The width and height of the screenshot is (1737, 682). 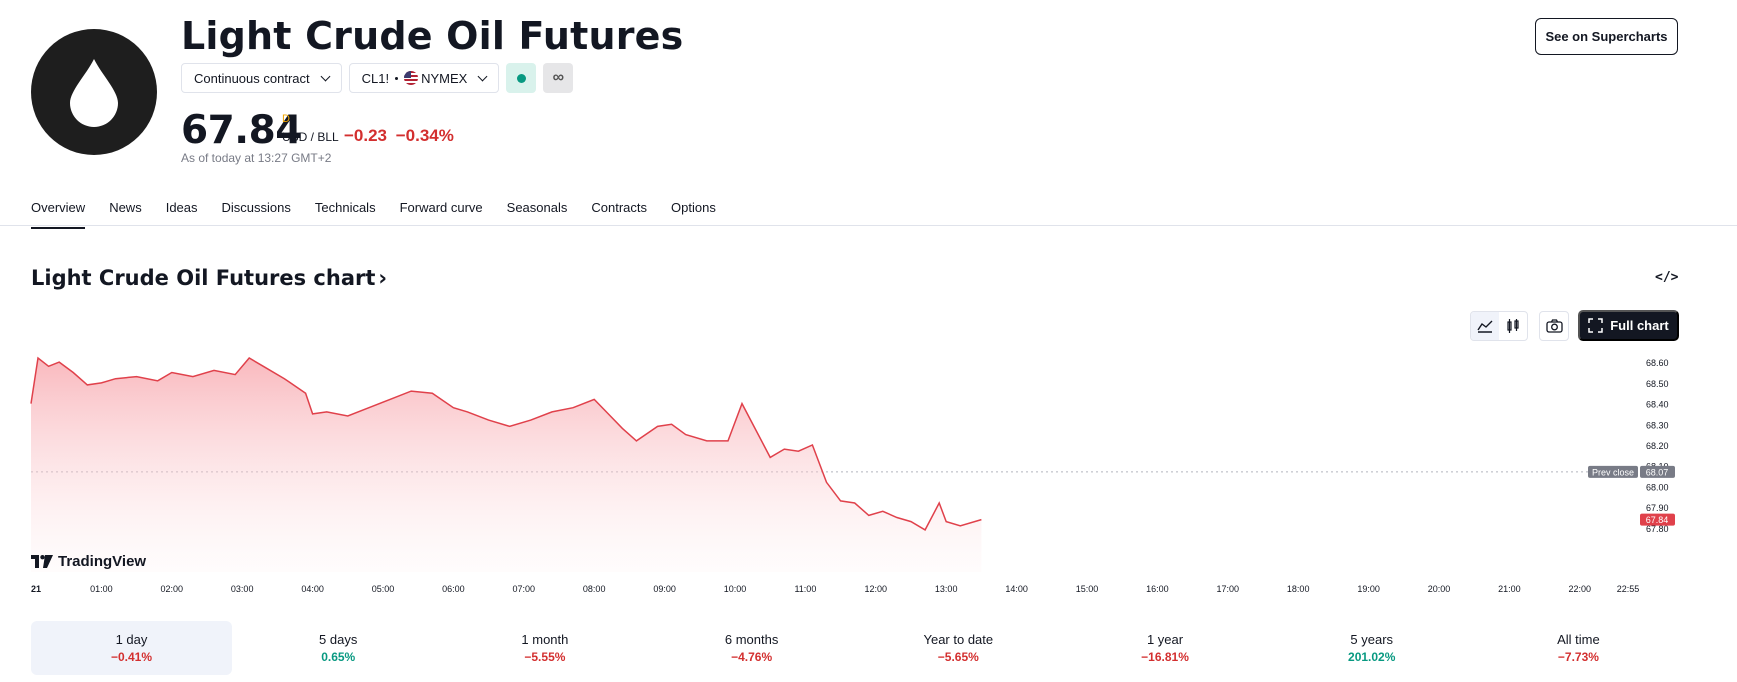 I want to click on x-tick-label: 22:55, so click(x=1628, y=589).